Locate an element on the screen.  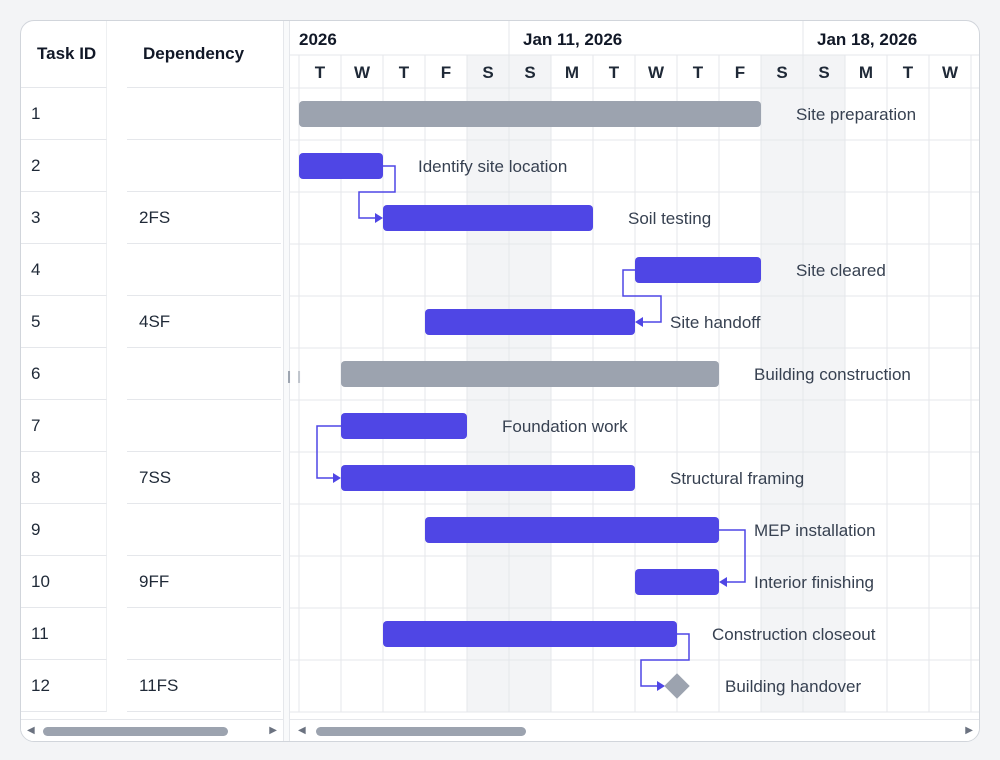
task-id-cell: 8 is located at coordinates (64, 478).